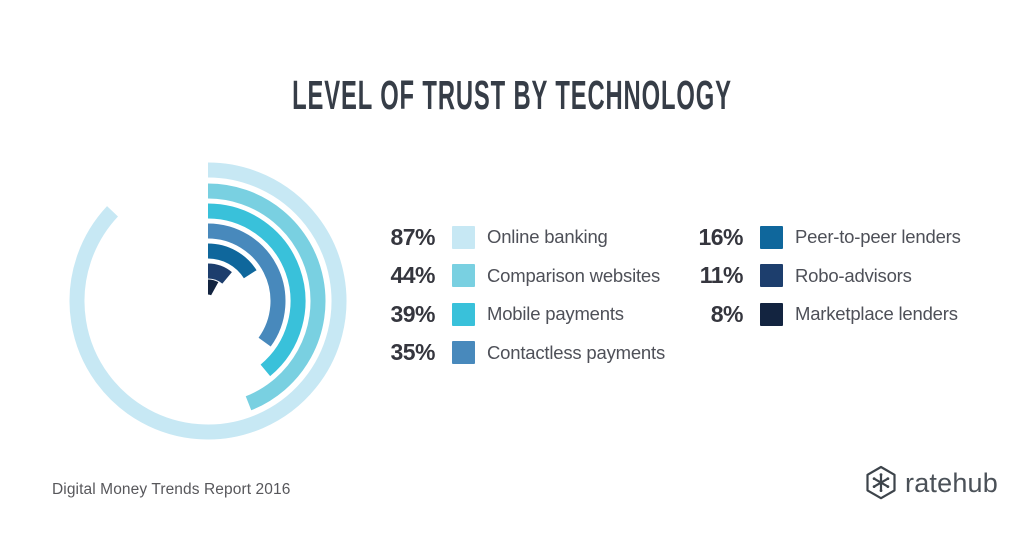 This screenshot has width=1024, height=536. Describe the element at coordinates (720, 236) in the screenshot. I see `legend-value: 16%` at that location.